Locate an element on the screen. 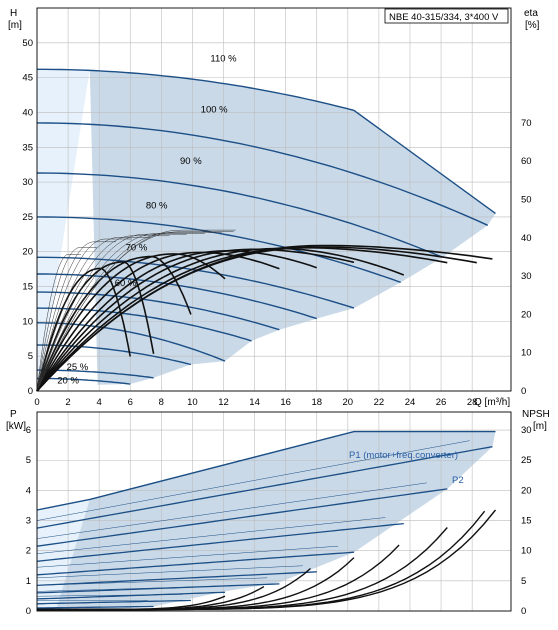 Image resolution: width=558 pixels, height=630 pixels. top-xtick-label: 28 is located at coordinates (472, 402).